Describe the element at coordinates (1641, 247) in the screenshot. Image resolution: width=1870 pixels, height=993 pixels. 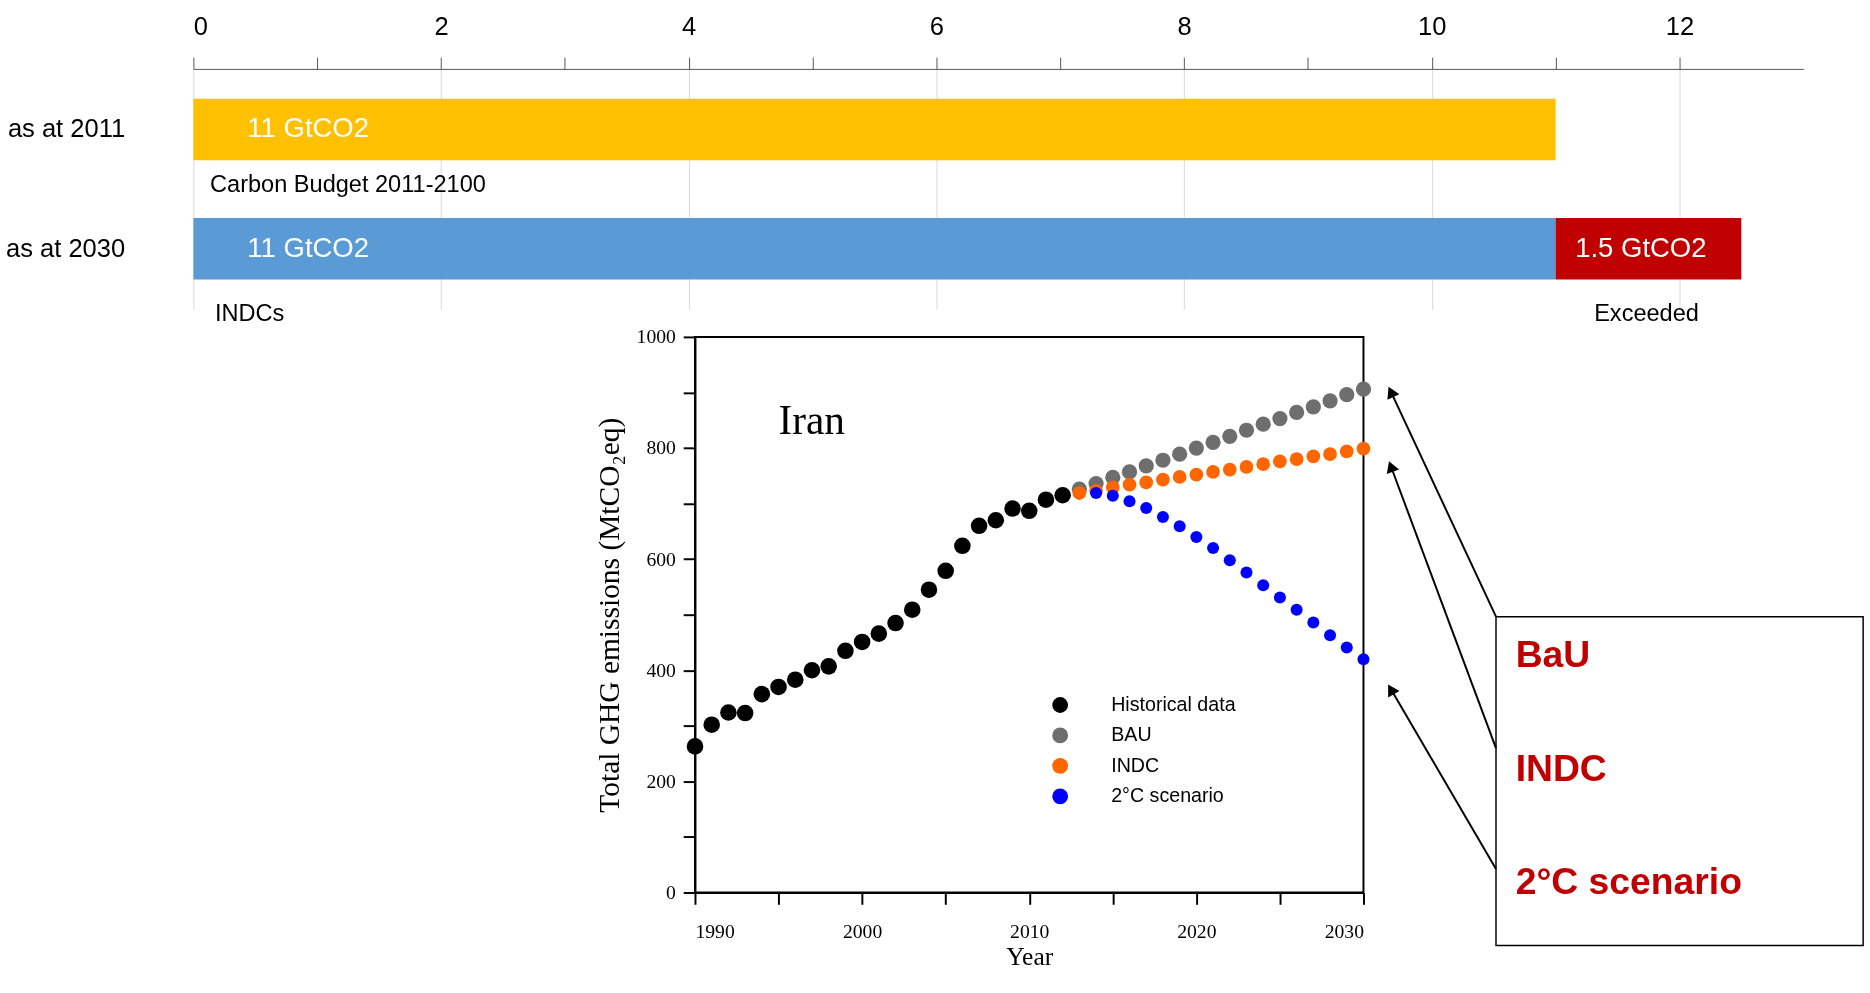
I see `data-label: 1.5 GtCO2` at that location.